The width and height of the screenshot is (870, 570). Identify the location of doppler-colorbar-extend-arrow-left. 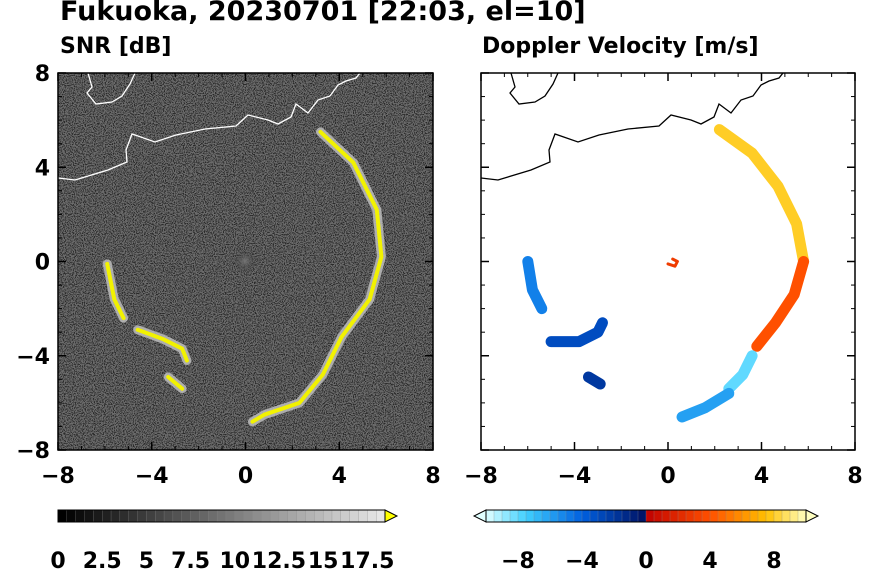
(479, 516).